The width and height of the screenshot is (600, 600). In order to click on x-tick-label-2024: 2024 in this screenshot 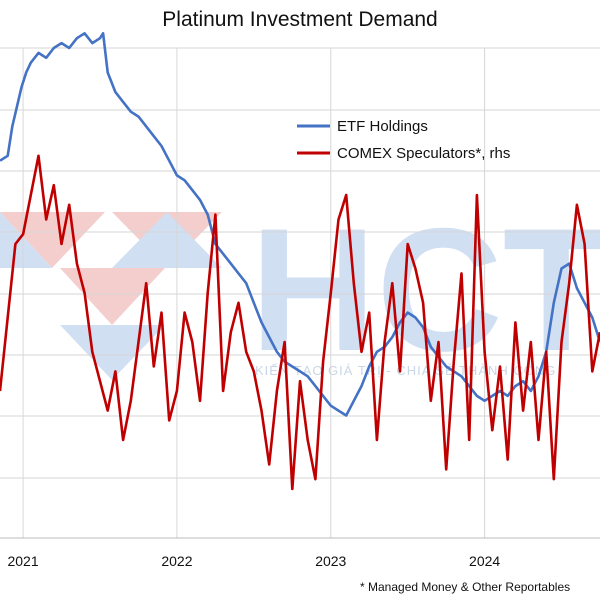, I will do `click(484, 561)`.